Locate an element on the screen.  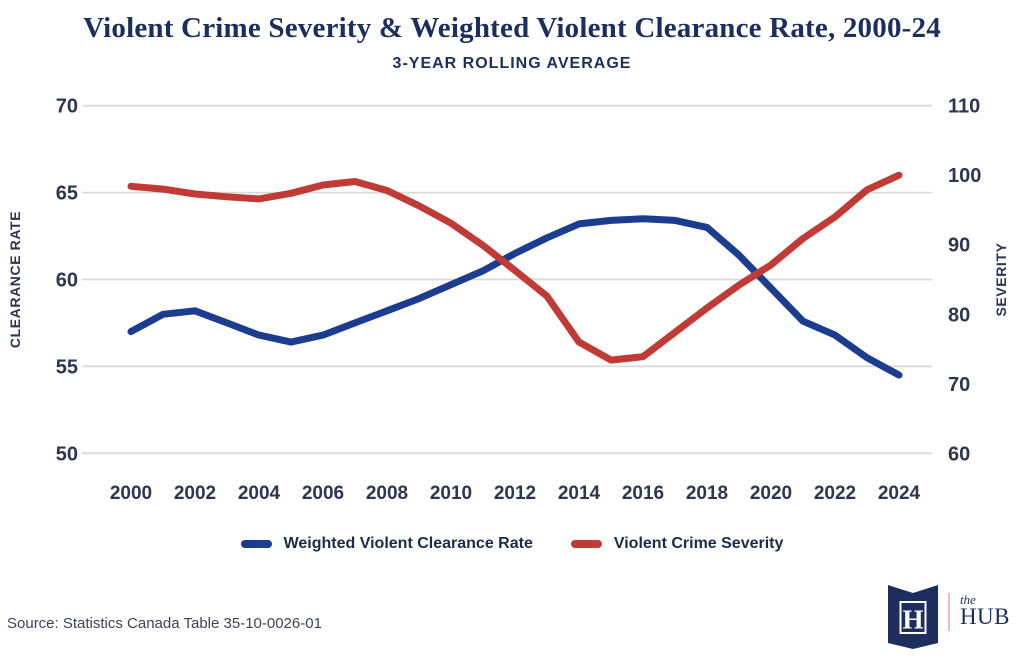
right-tick-label-70: 70 is located at coordinates (959, 385).